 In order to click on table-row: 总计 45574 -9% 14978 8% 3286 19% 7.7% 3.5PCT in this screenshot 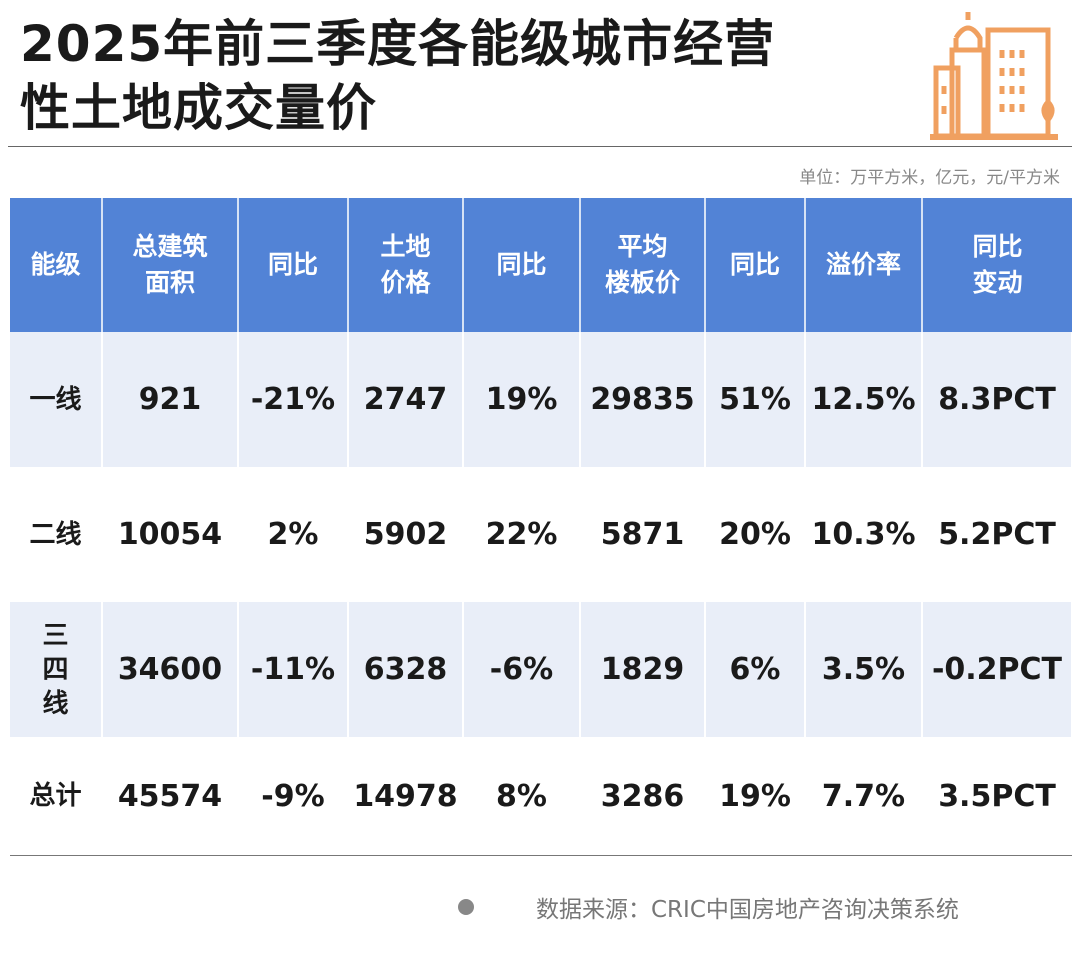, I will do `click(541, 796)`.